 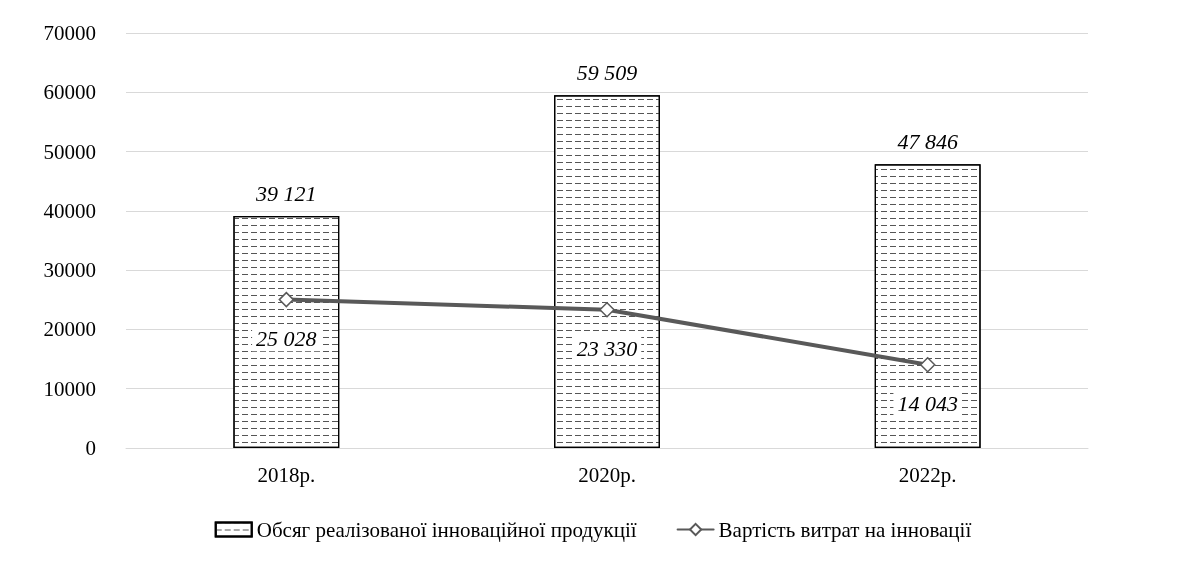 What do you see at coordinates (69, 33) in the screenshot?
I see `y-tick-label: 70000` at bounding box center [69, 33].